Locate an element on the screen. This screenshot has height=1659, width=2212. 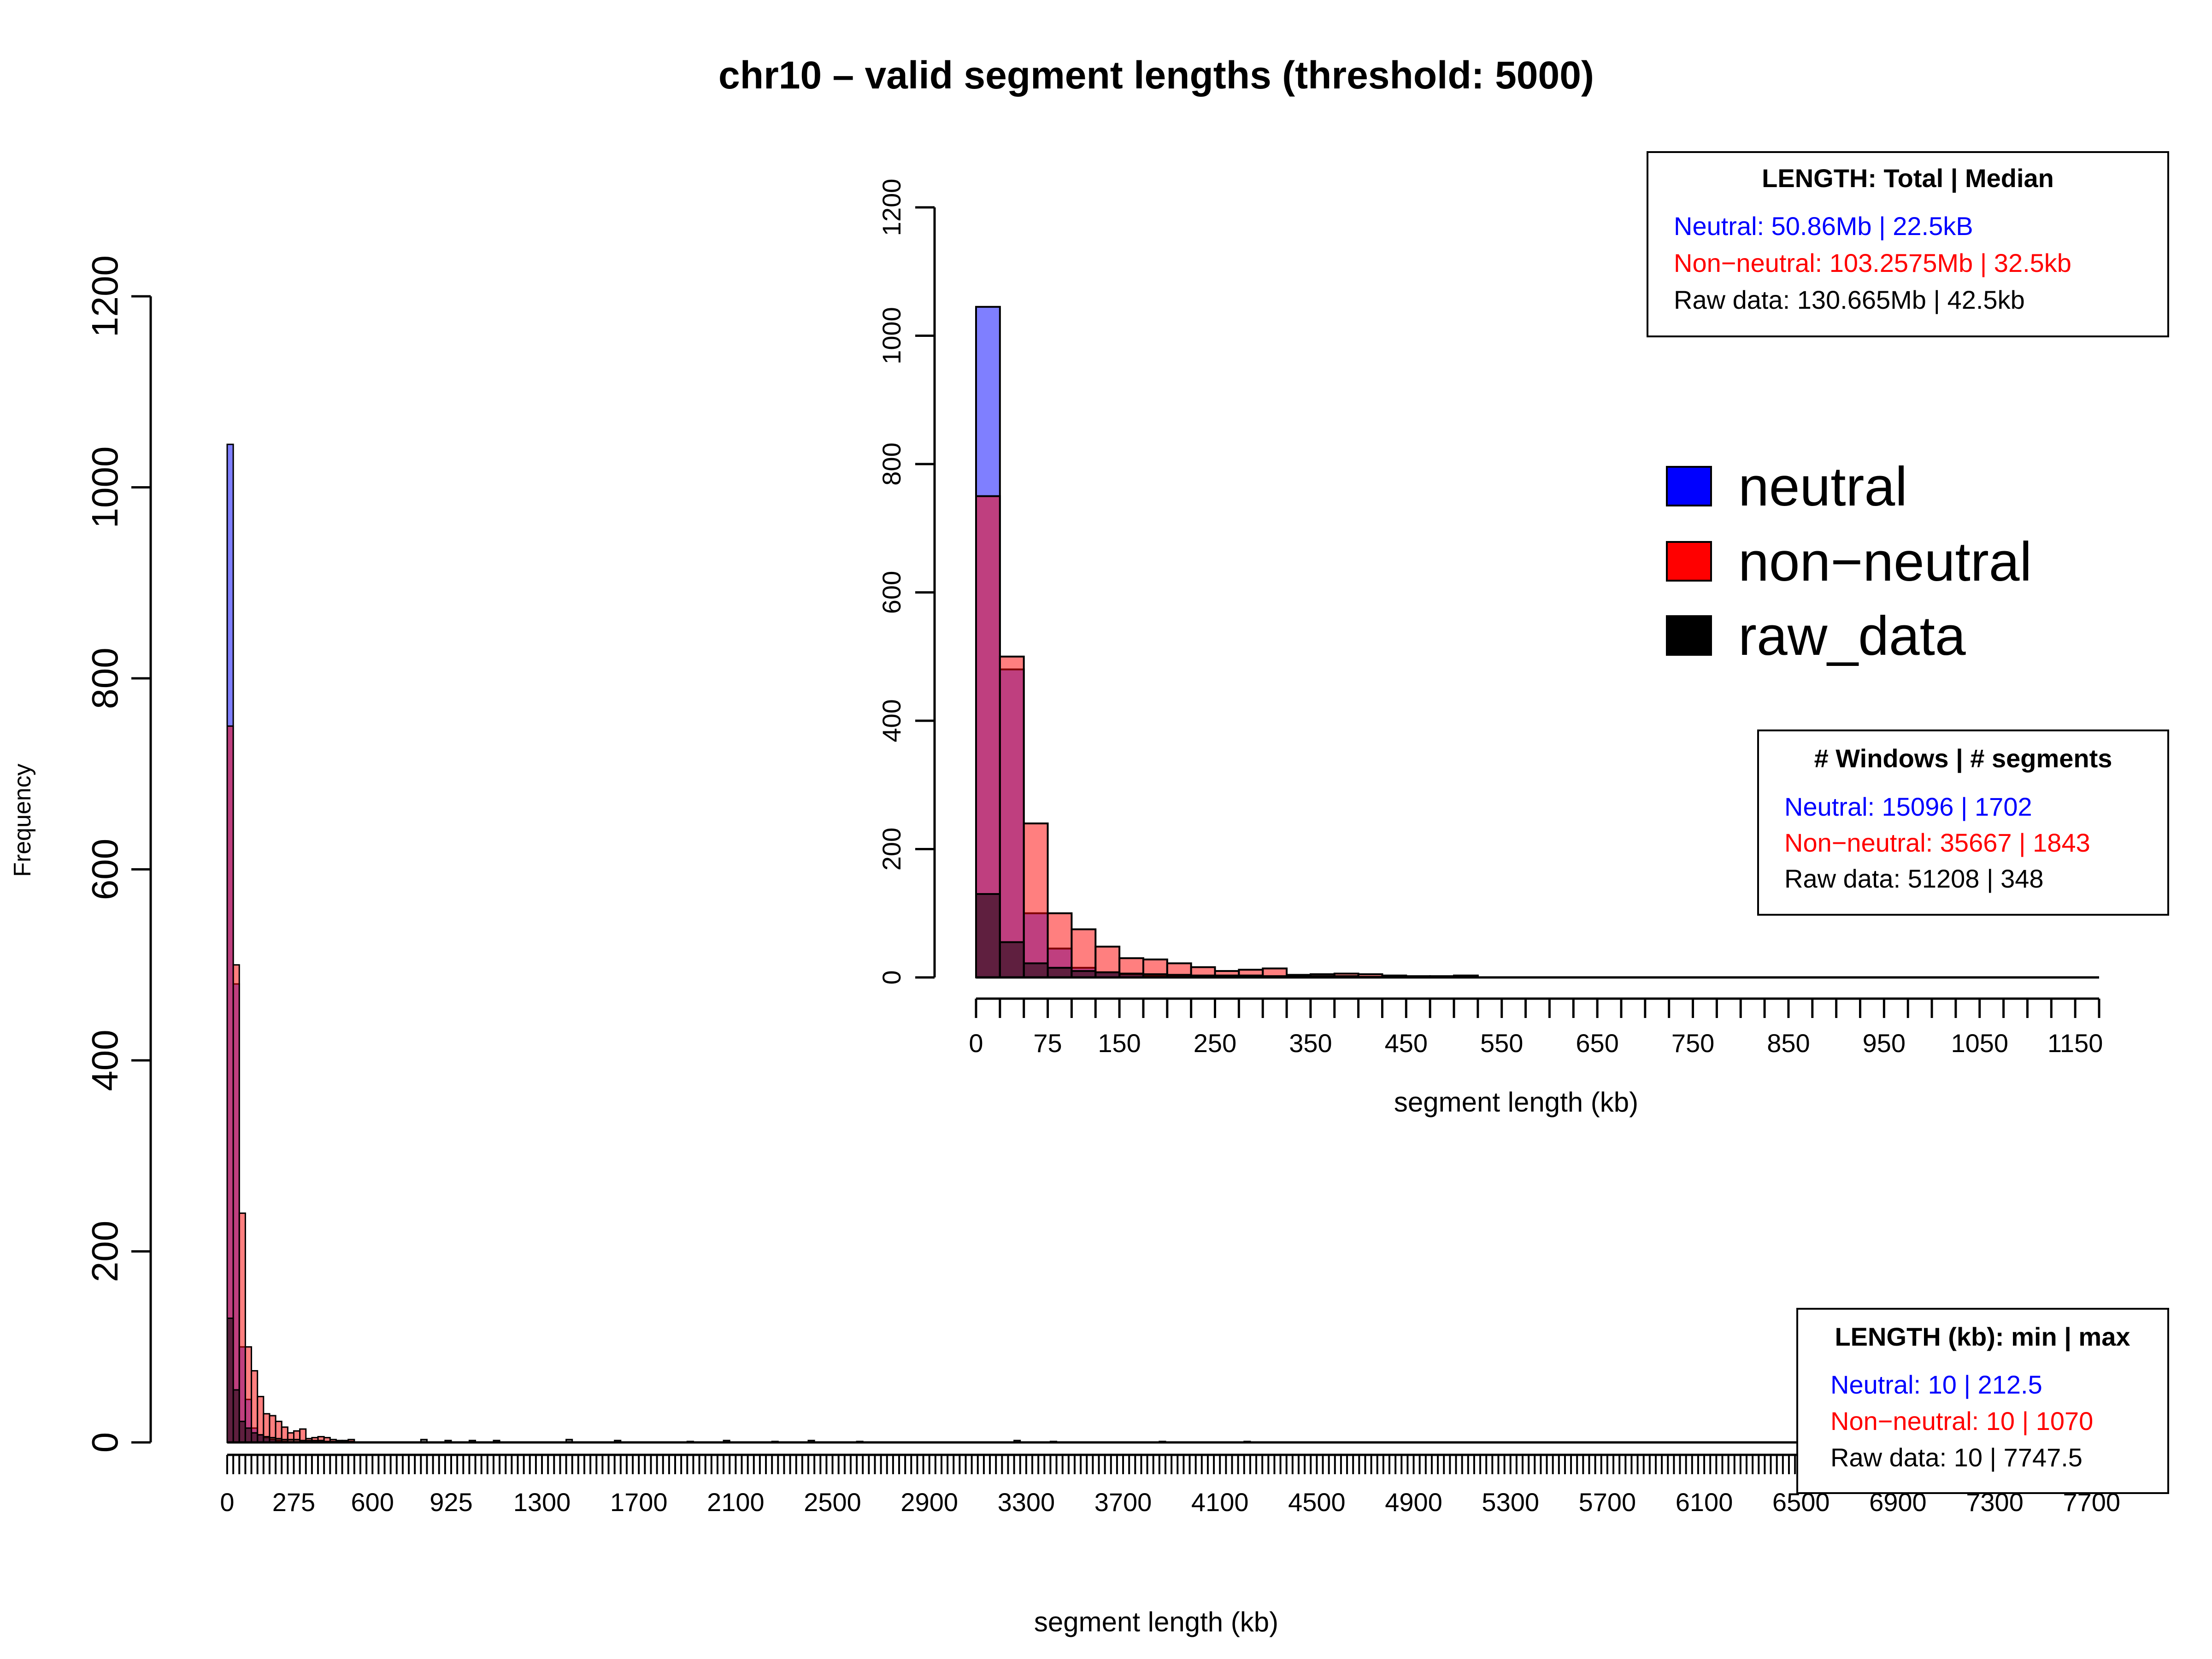
legend-label-neutral: neutral is located at coordinates (1822, 487).